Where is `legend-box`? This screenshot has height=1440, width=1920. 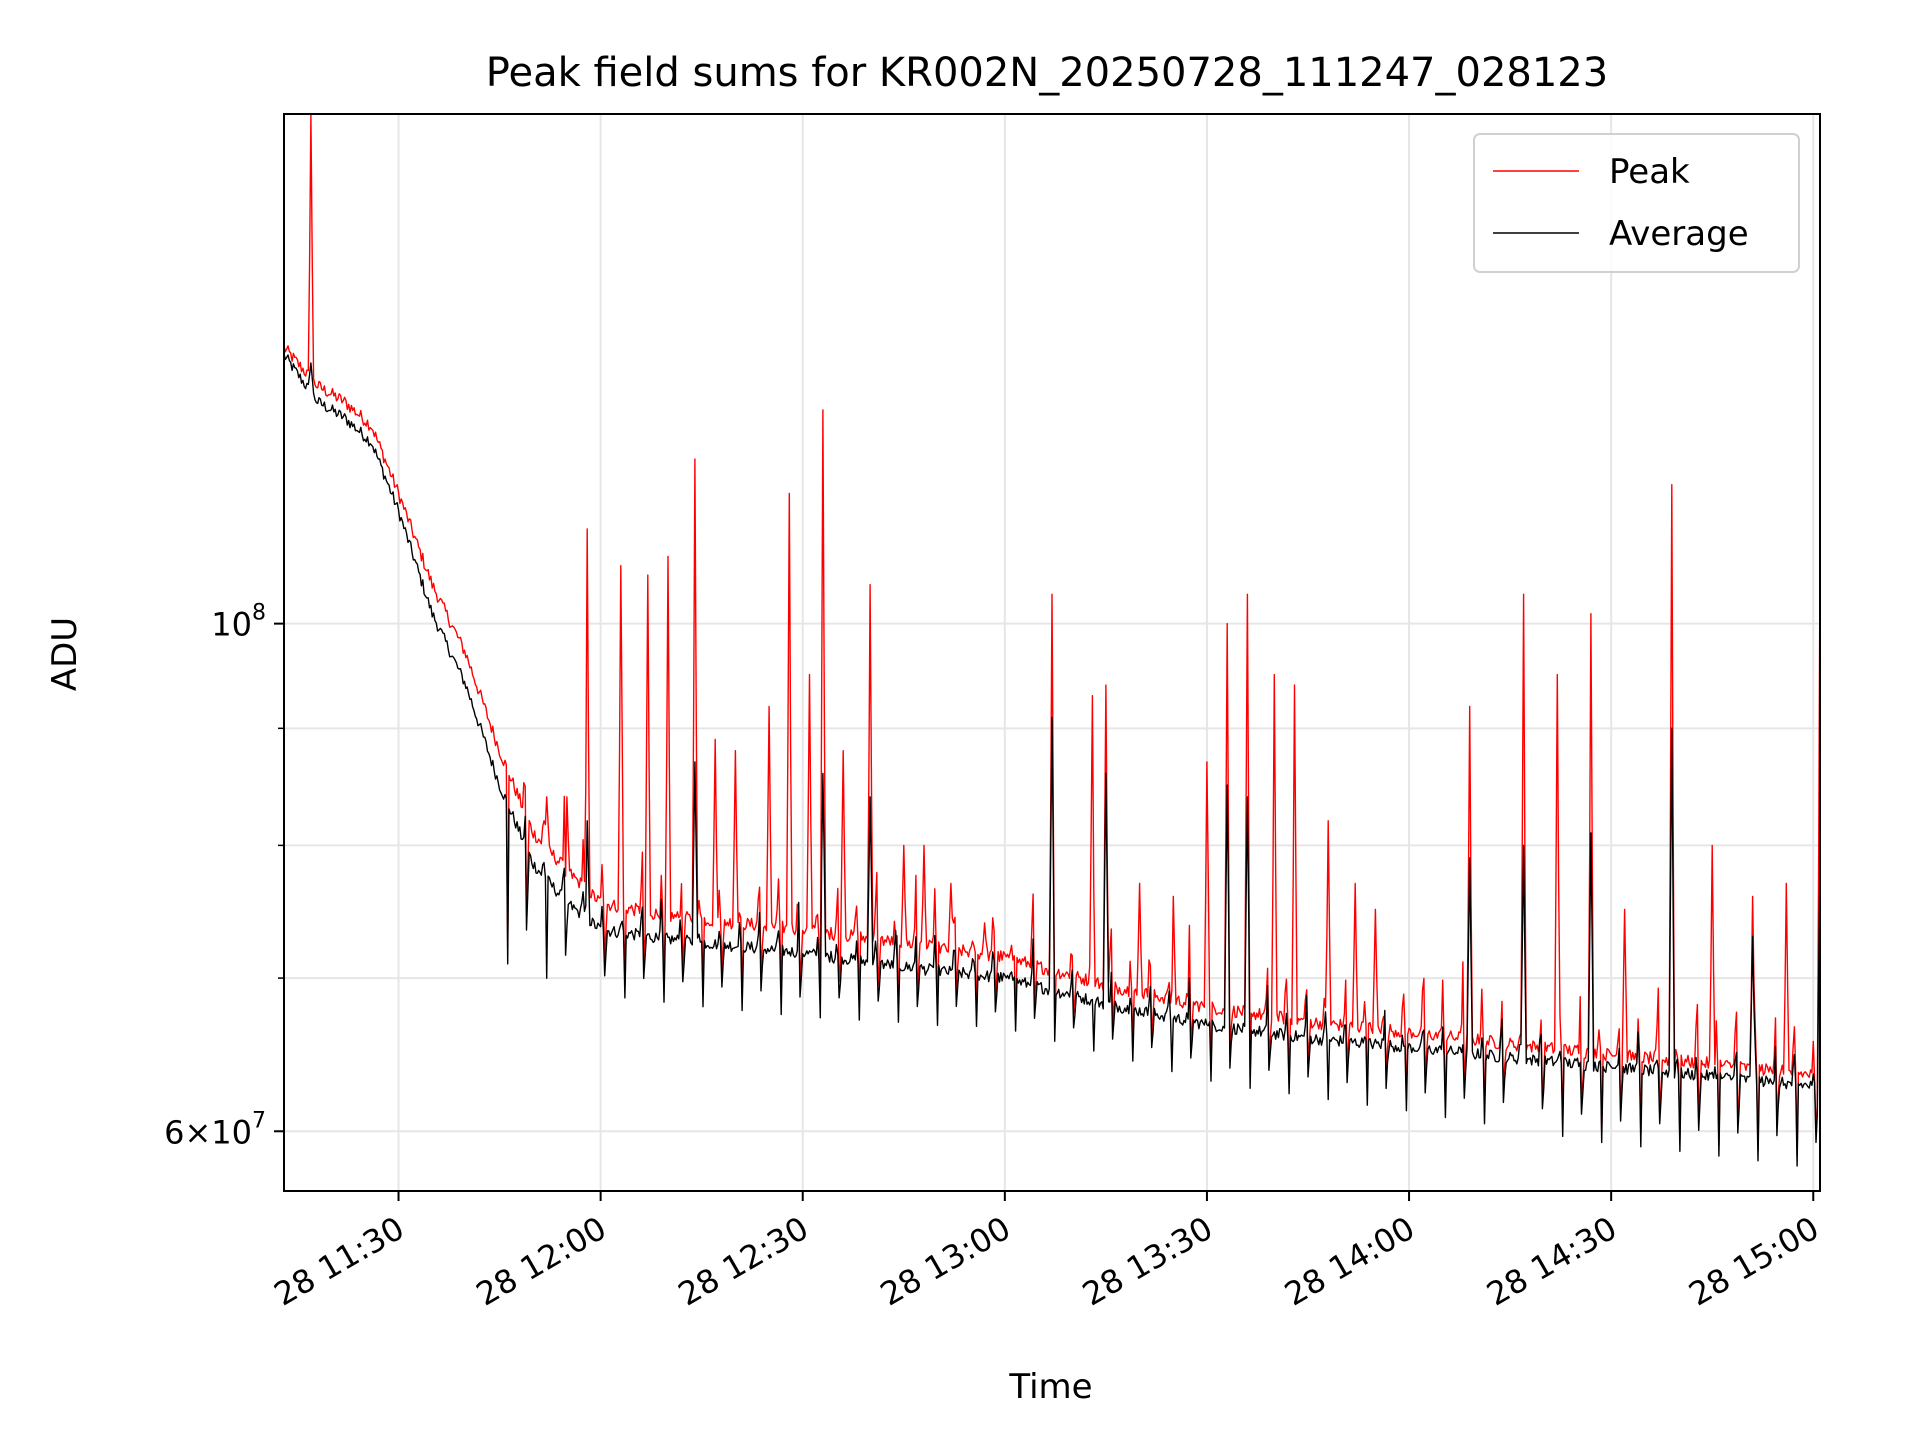
legend-box is located at coordinates (1636, 203).